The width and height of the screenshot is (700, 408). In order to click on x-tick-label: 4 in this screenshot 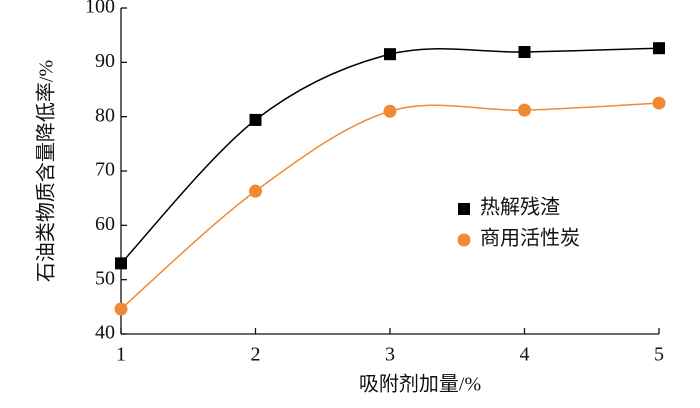, I will do `click(525, 355)`.